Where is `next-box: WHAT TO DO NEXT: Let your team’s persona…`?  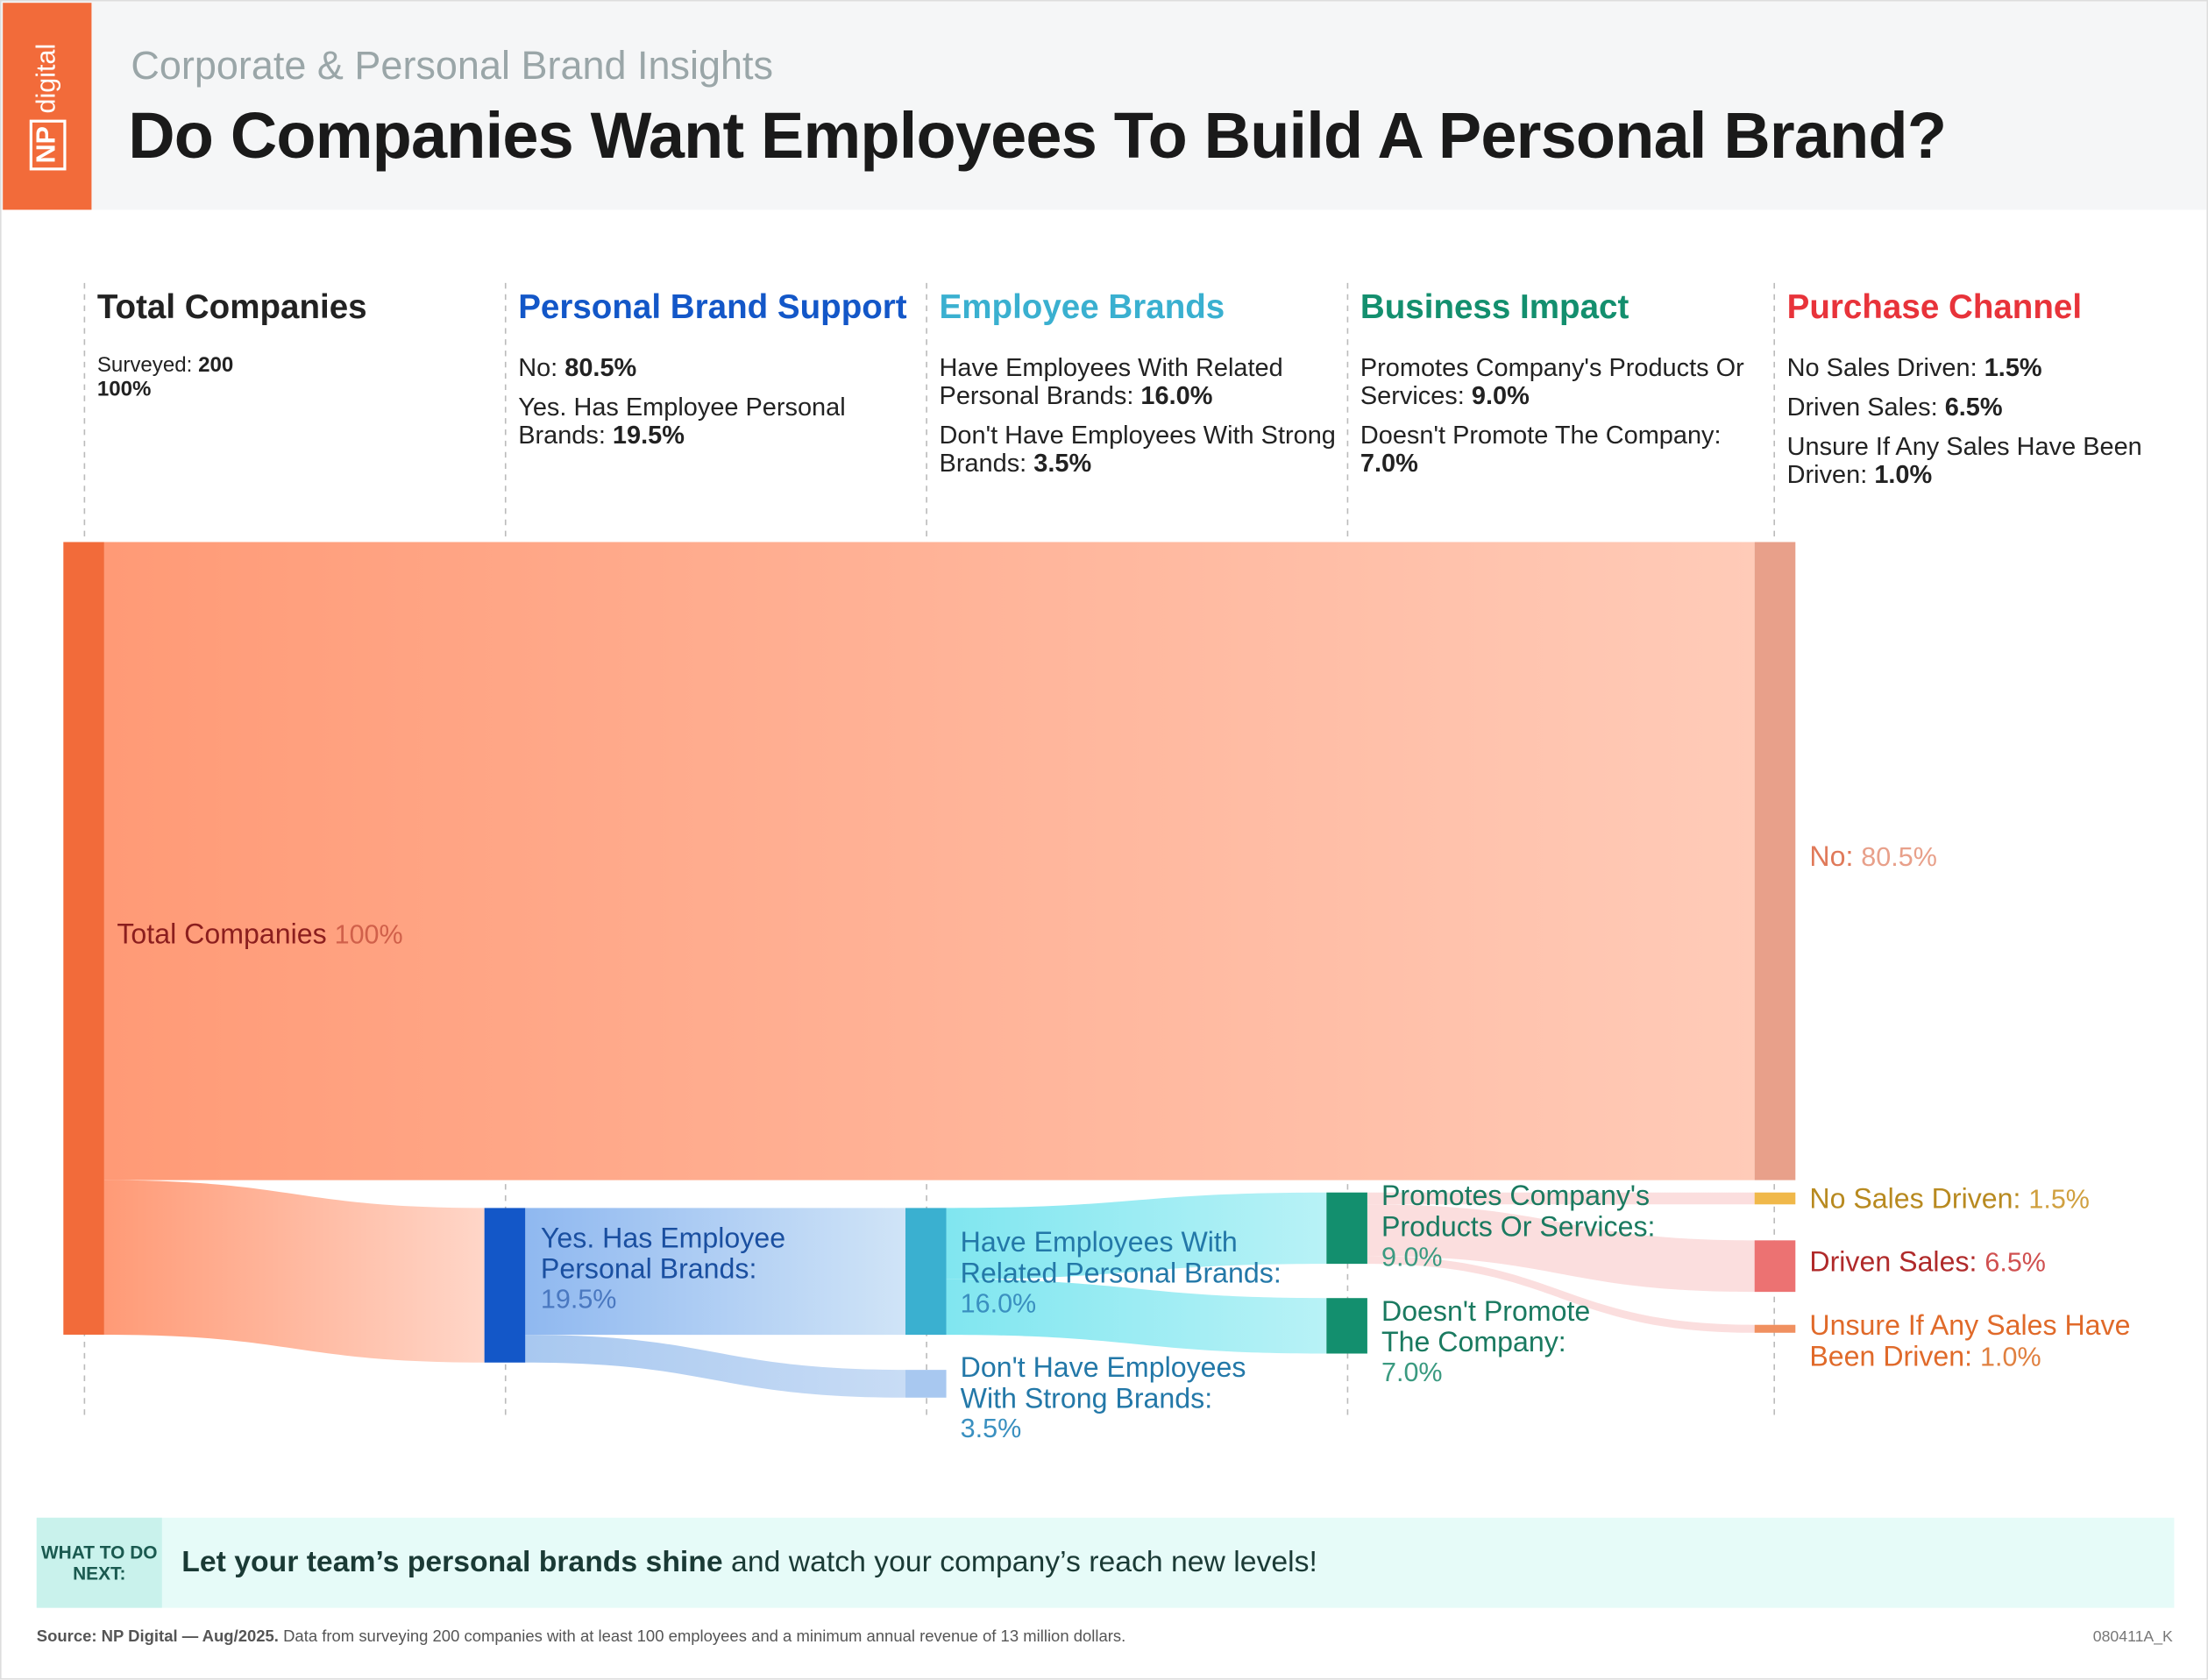
next-box: WHAT TO DO NEXT: Let your team’s persona… is located at coordinates (1105, 1562).